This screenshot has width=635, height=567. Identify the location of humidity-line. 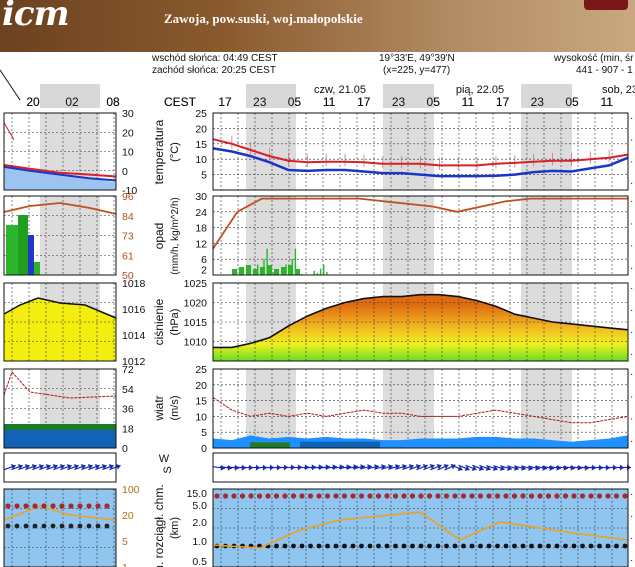
(420, 223).